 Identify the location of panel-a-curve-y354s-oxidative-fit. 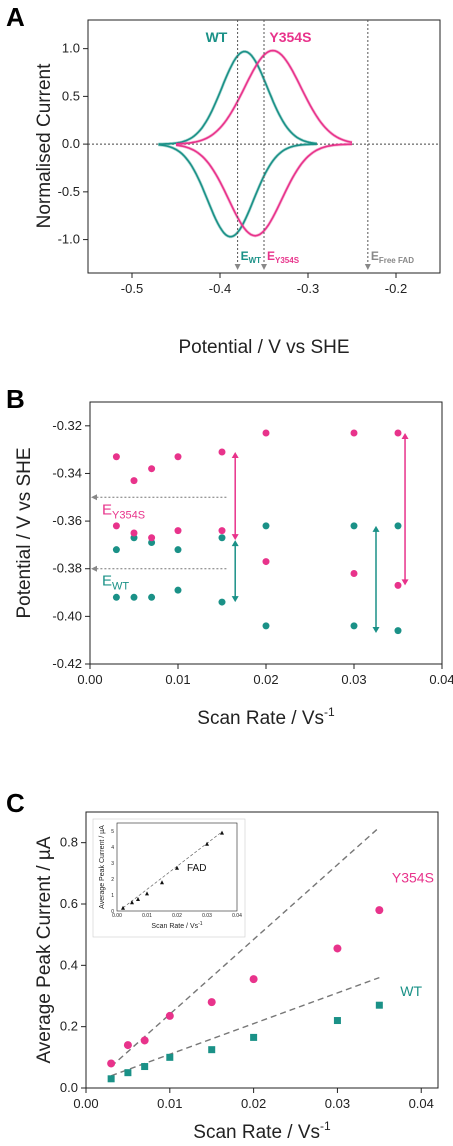
(264, 97).